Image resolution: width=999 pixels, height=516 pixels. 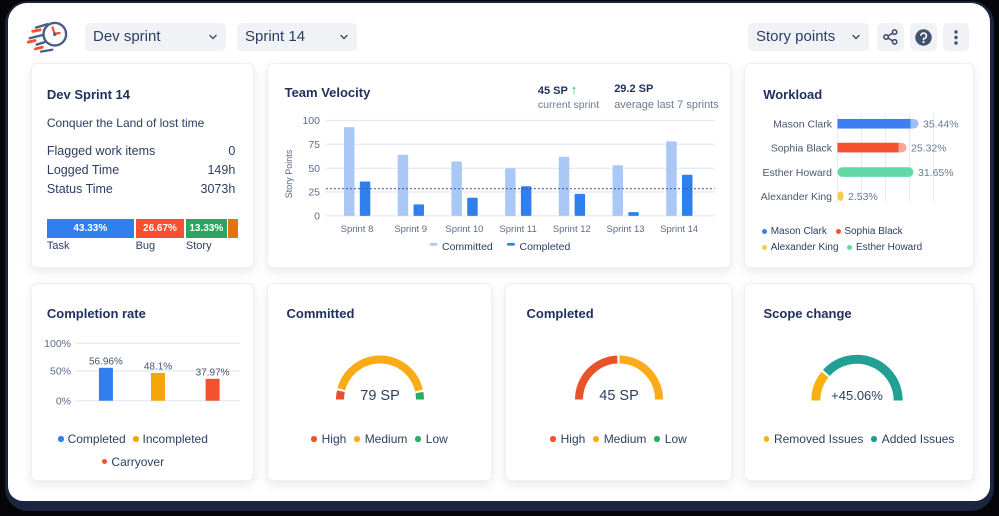 I want to click on svg-text: Committed, so click(x=467, y=247).